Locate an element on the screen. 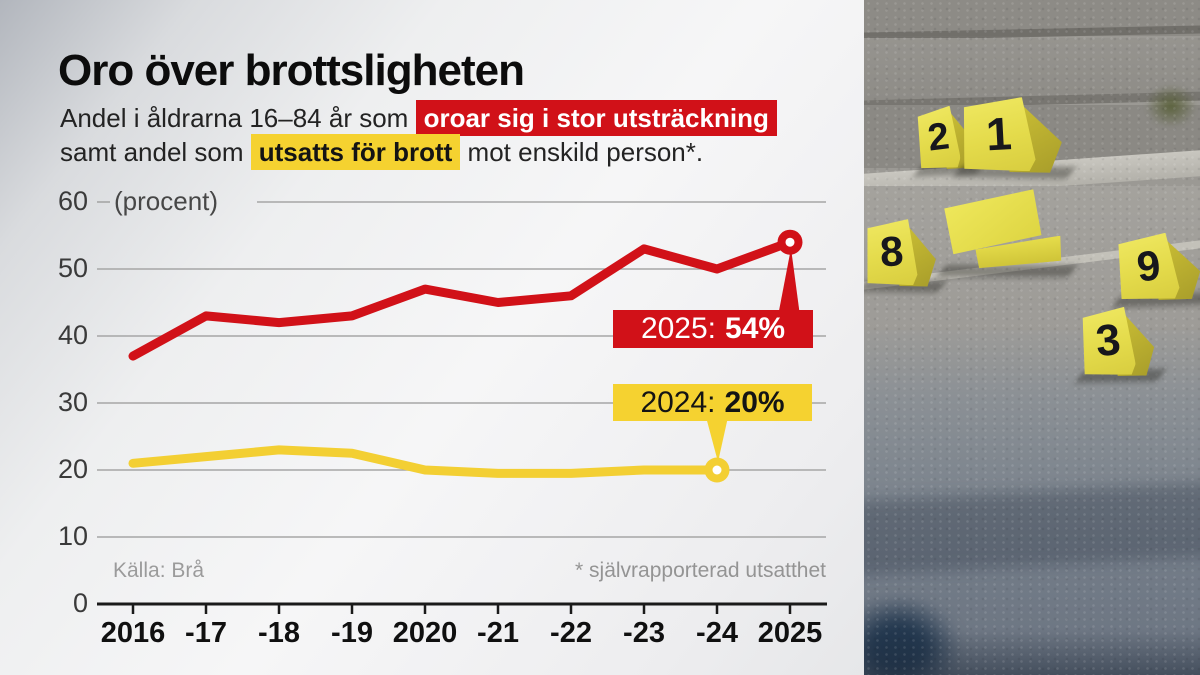 The height and width of the screenshot is (675, 1200). x-axis-label: -19 is located at coordinates (352, 633).